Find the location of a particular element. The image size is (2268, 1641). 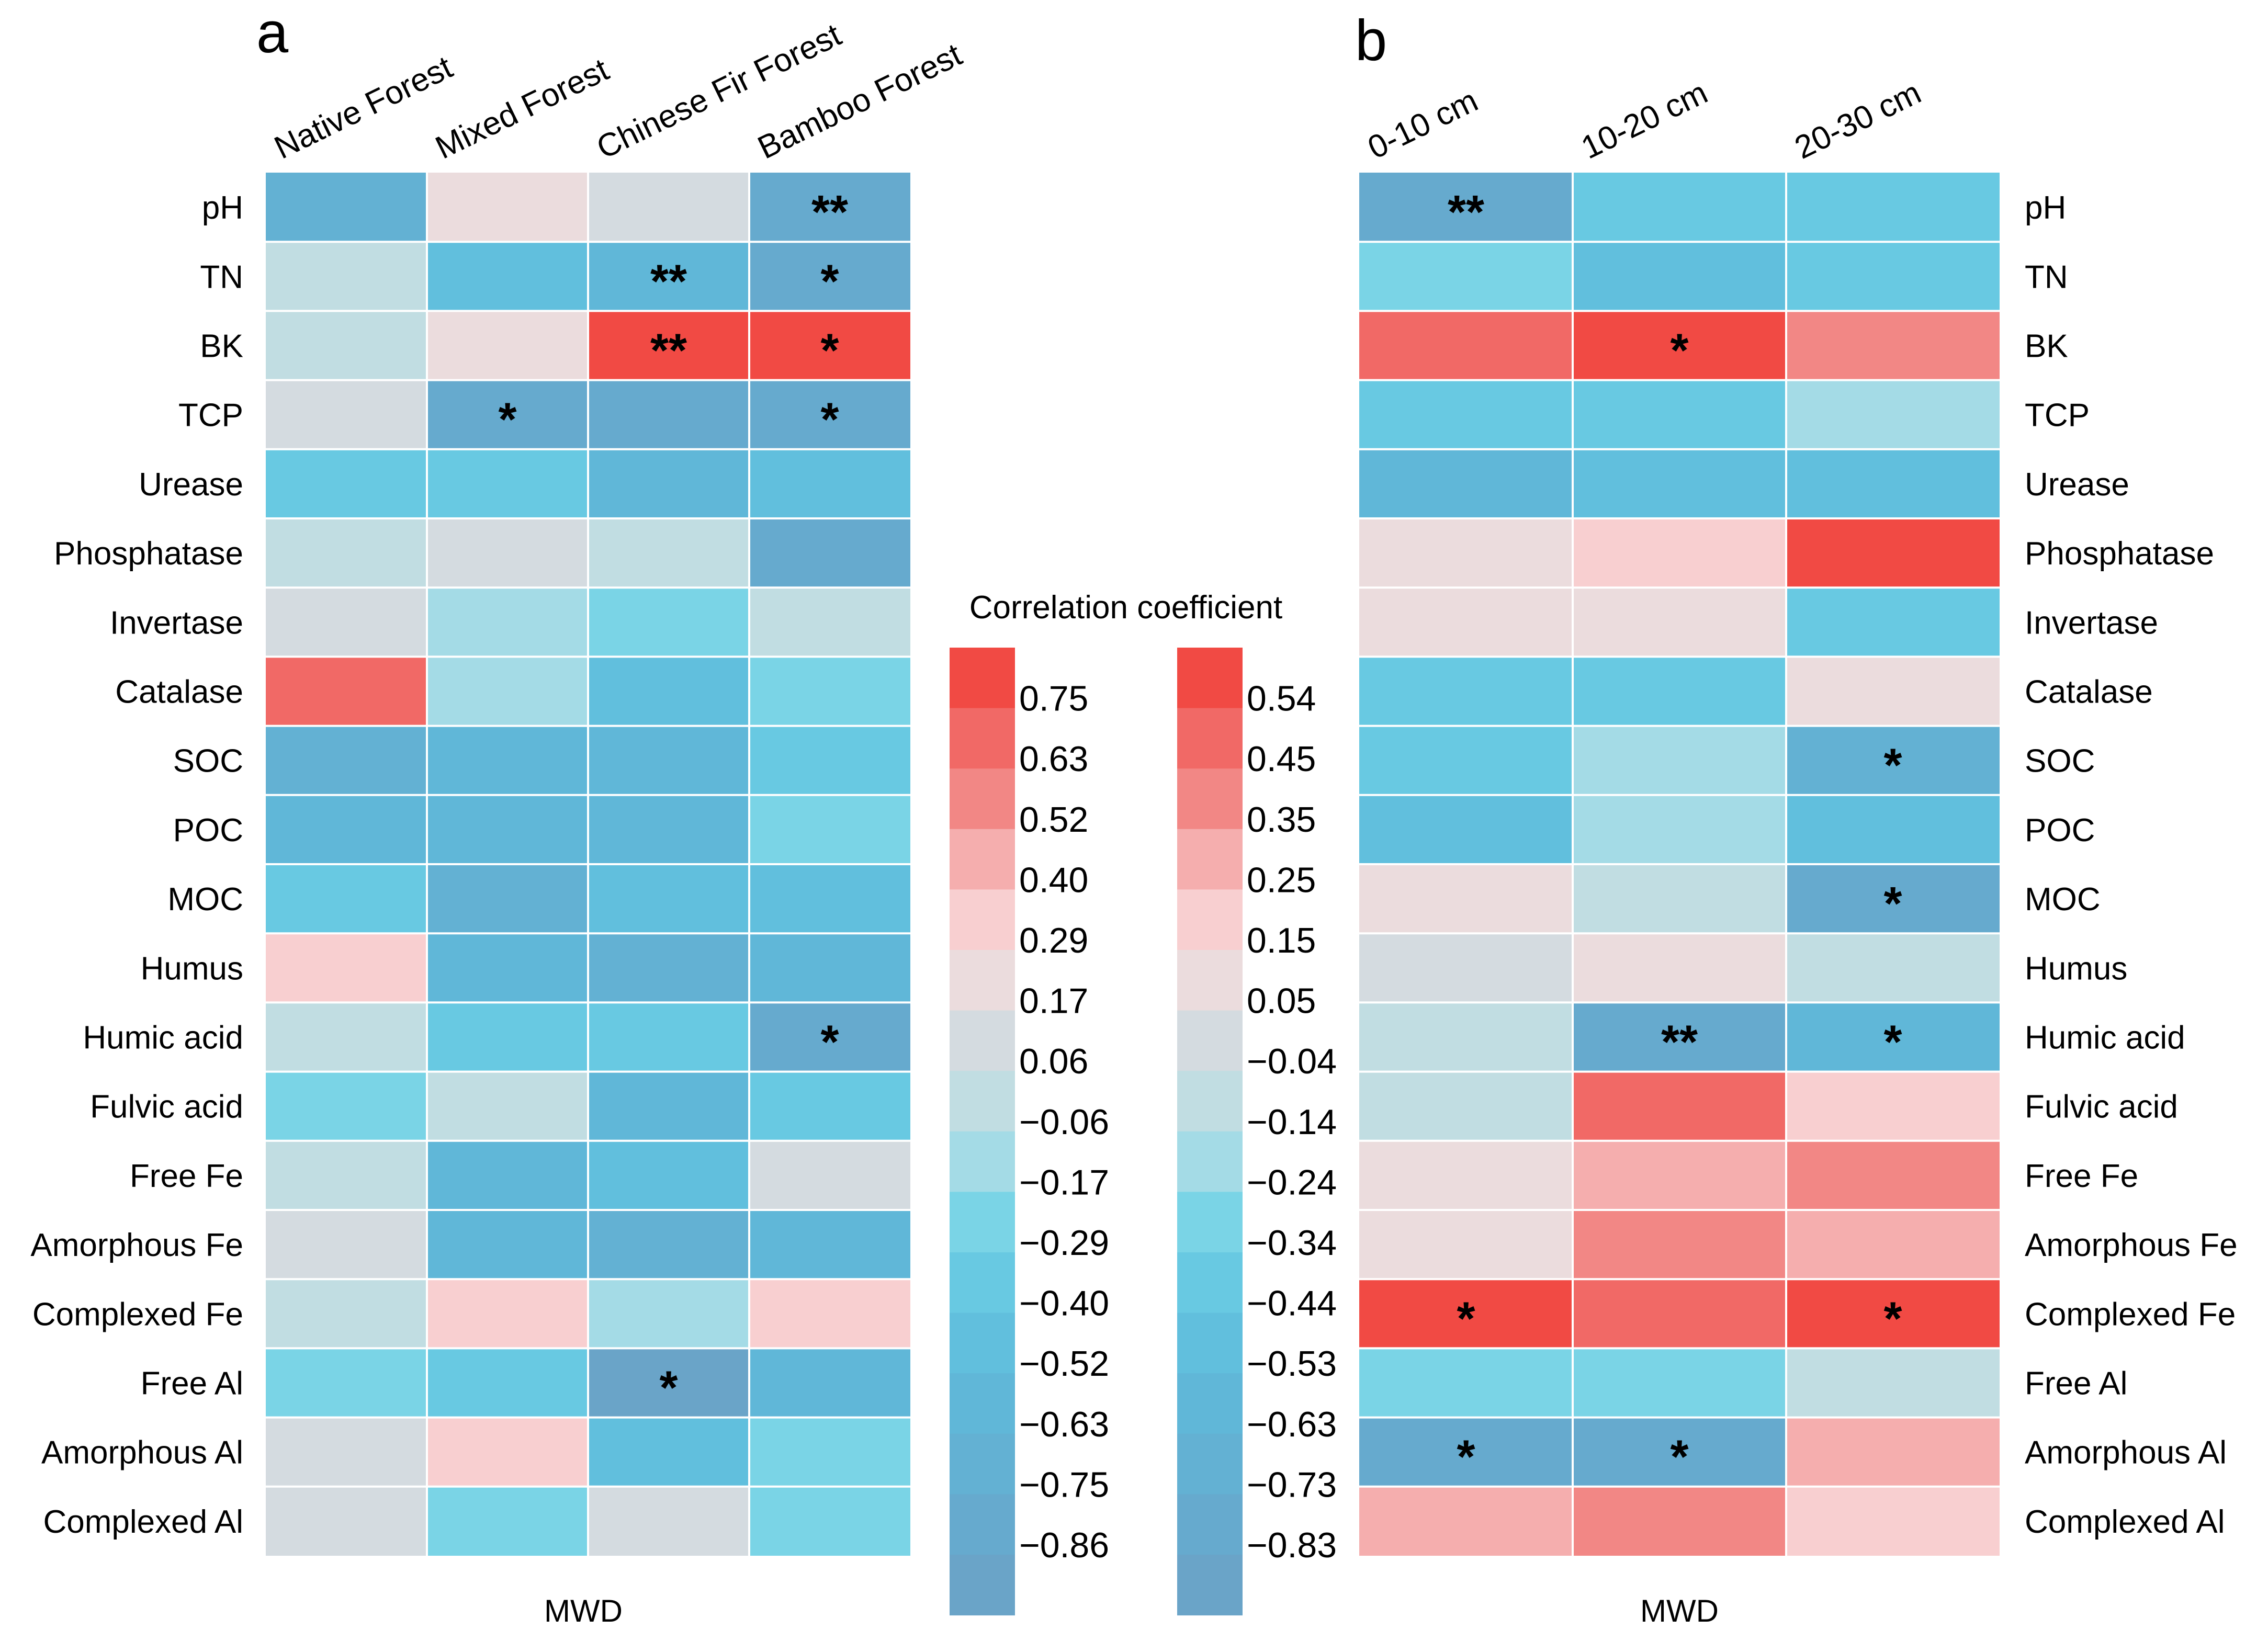

heatmap-cell-b-r7-c2 is located at coordinates (1893, 691).